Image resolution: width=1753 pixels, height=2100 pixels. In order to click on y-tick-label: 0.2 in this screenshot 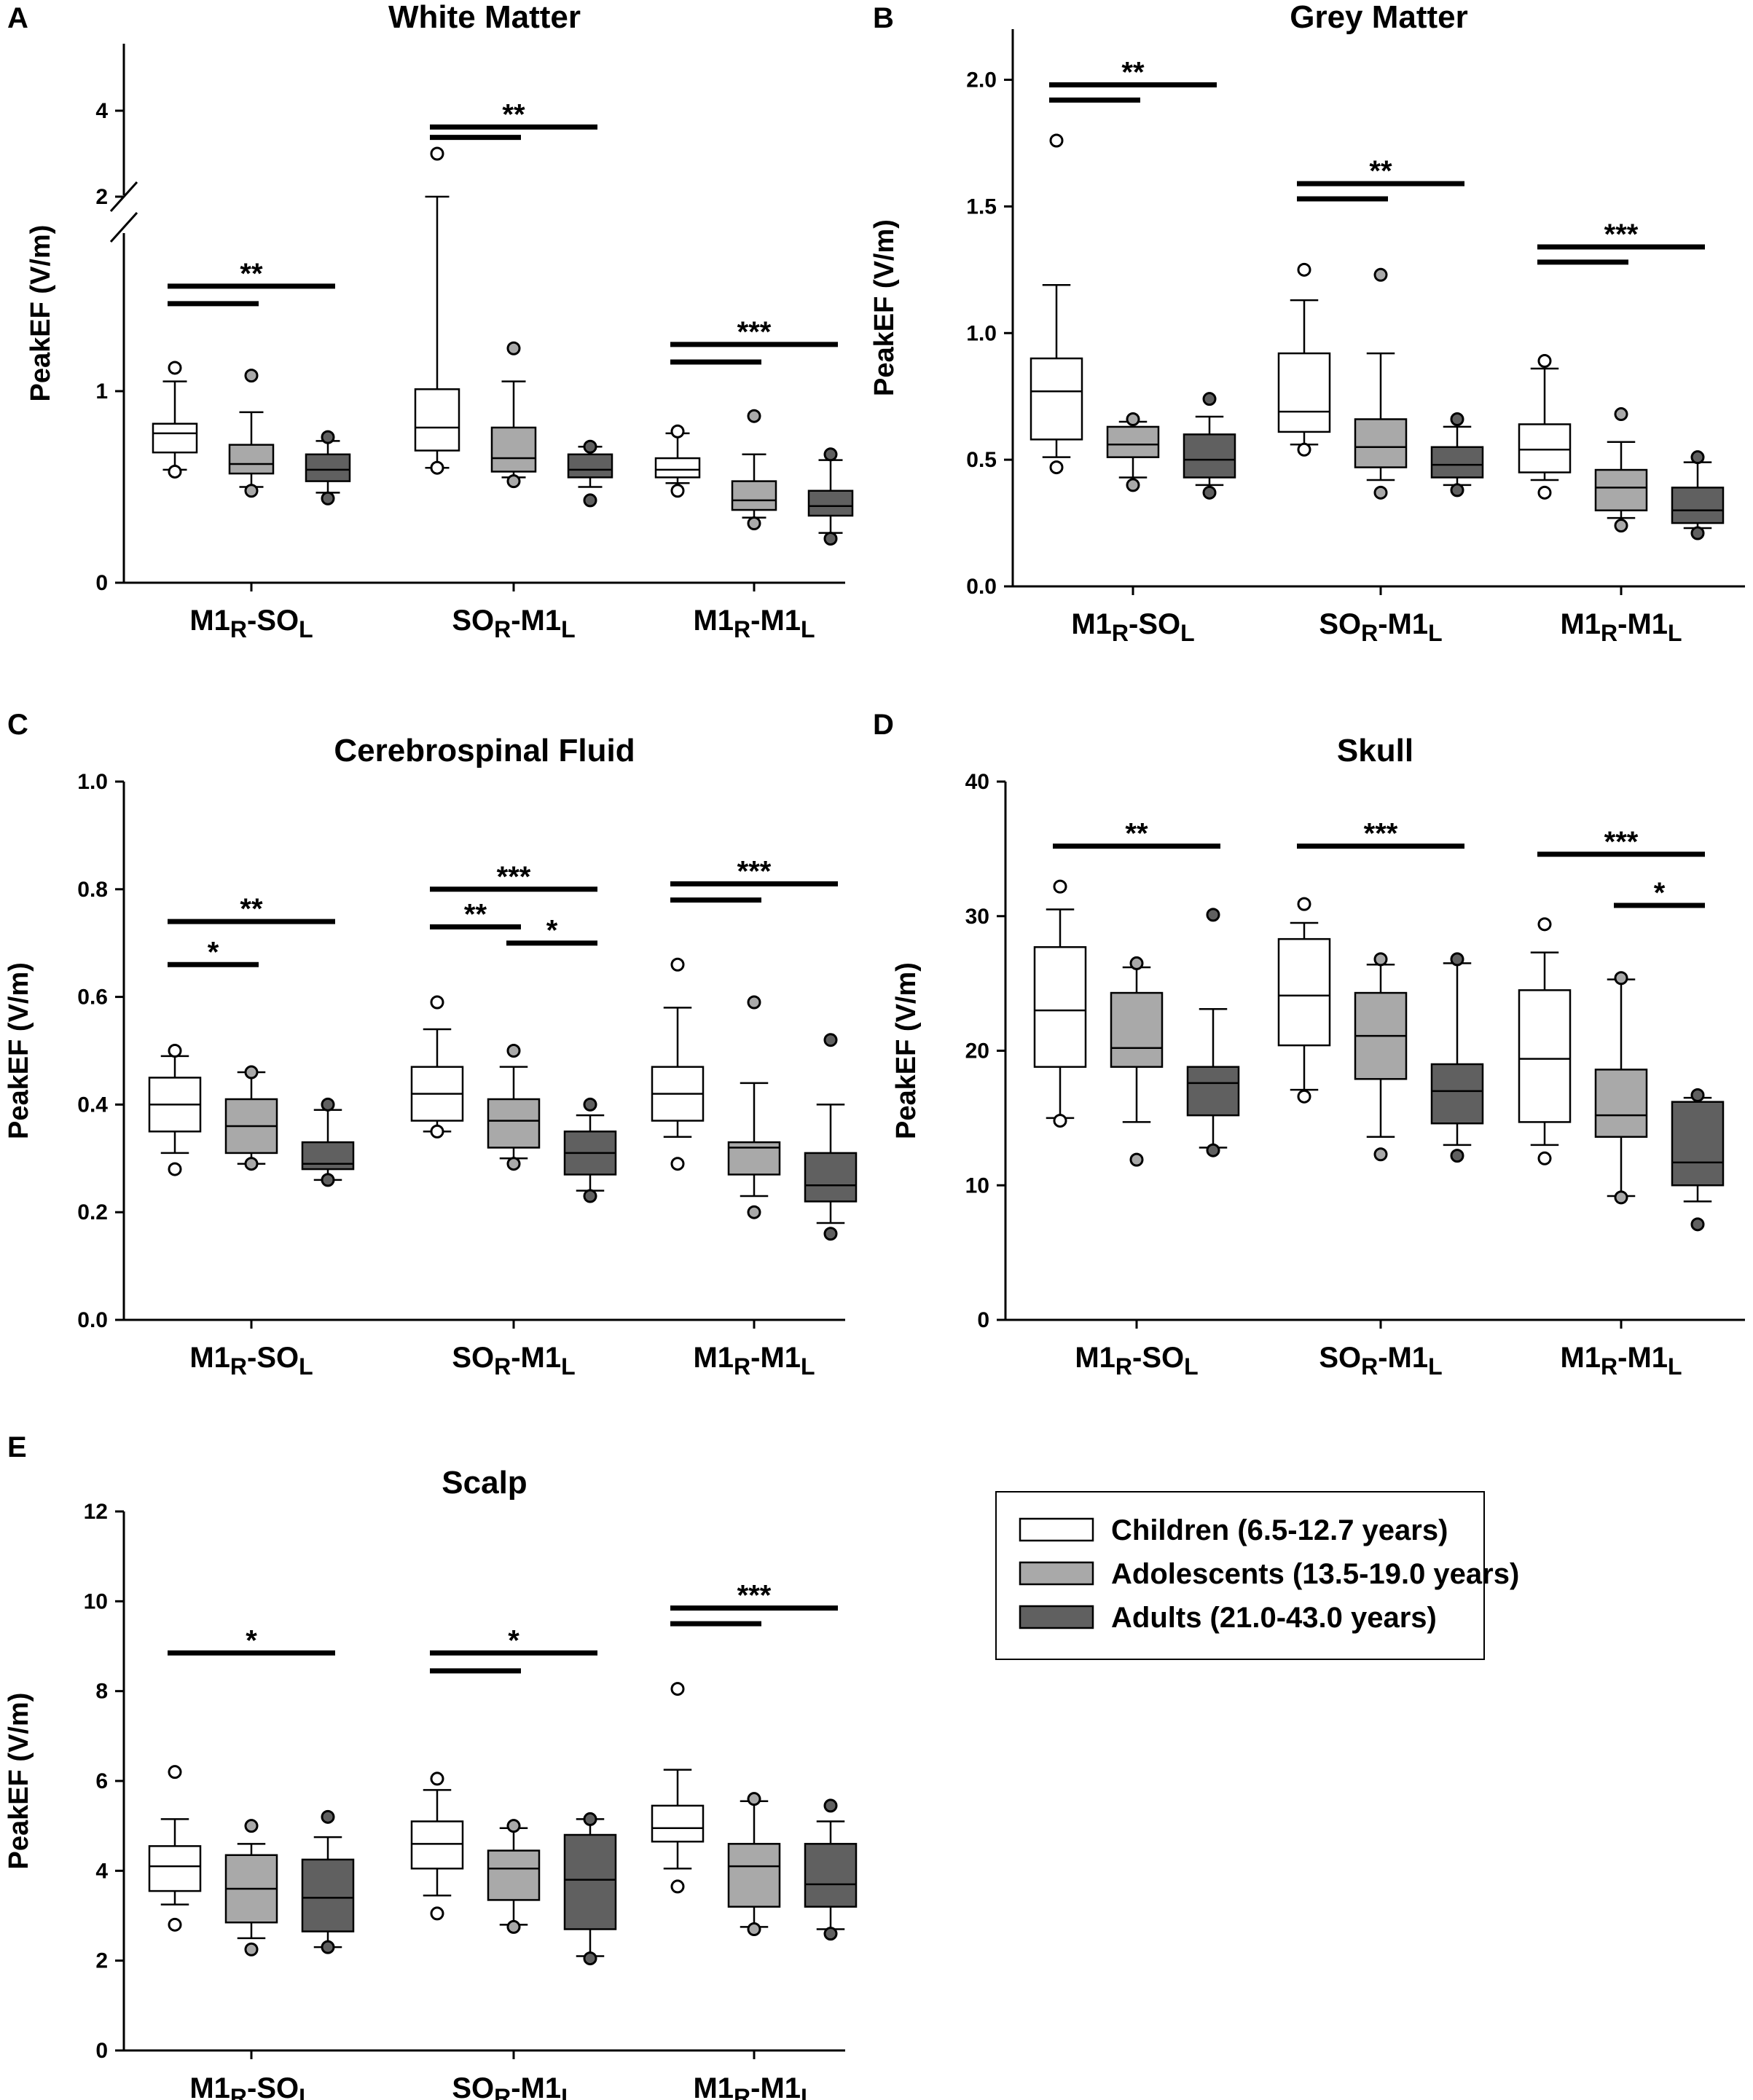, I will do `click(92, 1212)`.